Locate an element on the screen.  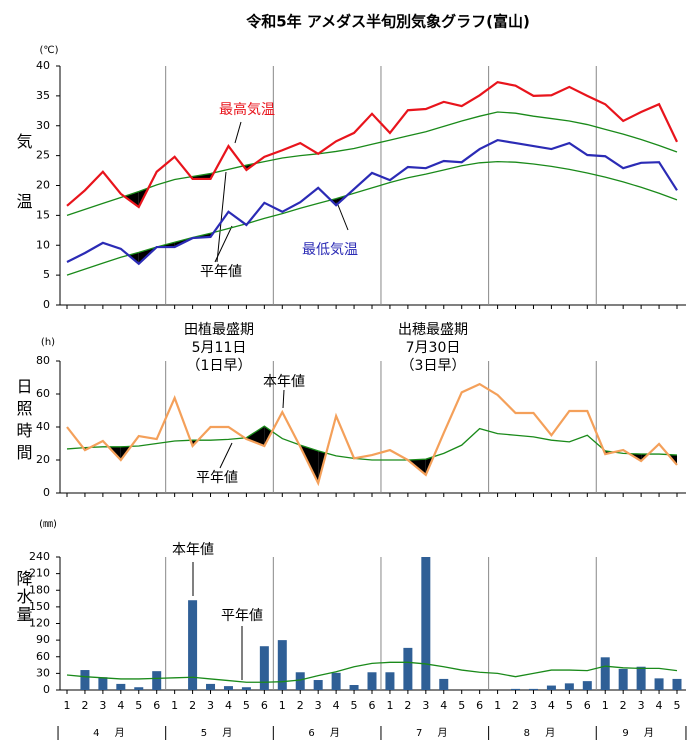
month-label: 9 月 is located at coordinates (641, 733).